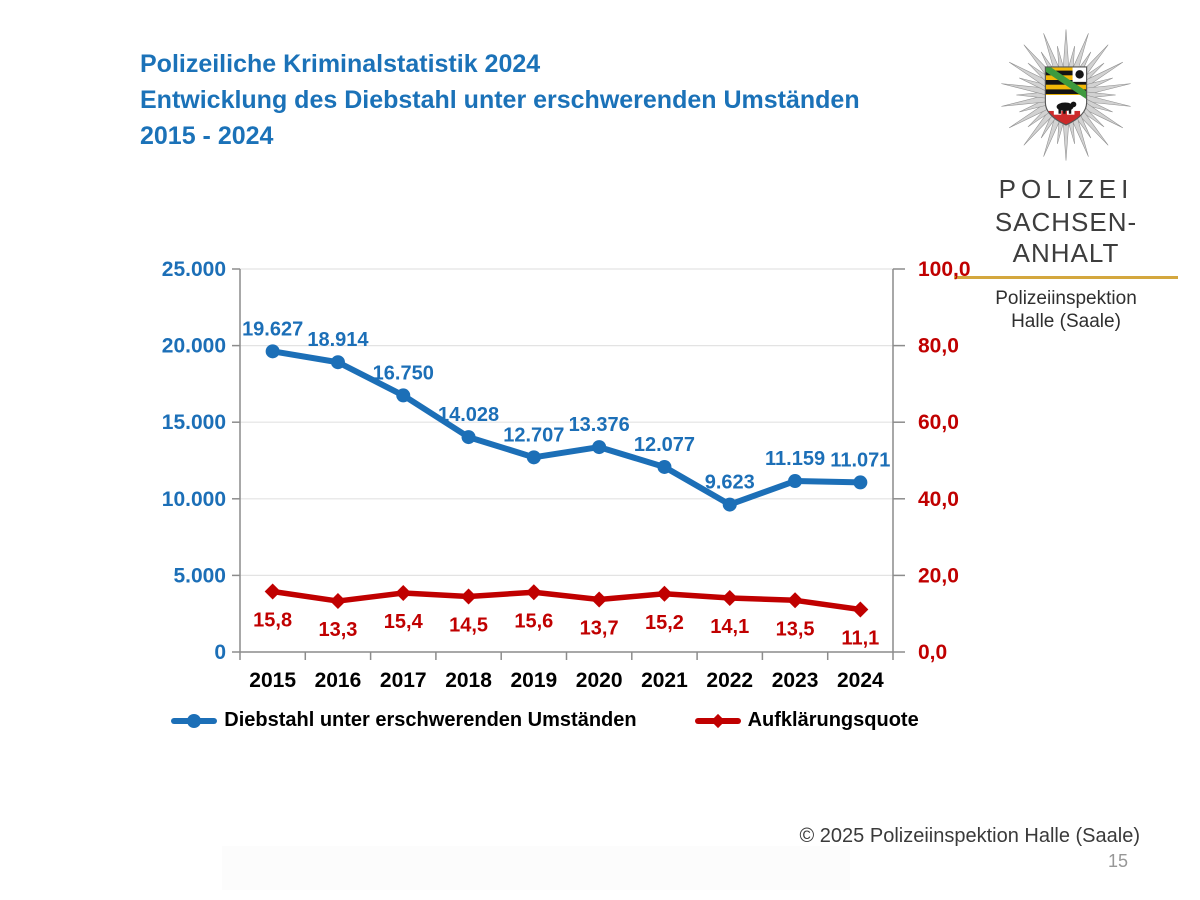 Image resolution: width=1200 pixels, height=900 pixels. What do you see at coordinates (1066, 277) in the screenshot?
I see `logo-divider` at bounding box center [1066, 277].